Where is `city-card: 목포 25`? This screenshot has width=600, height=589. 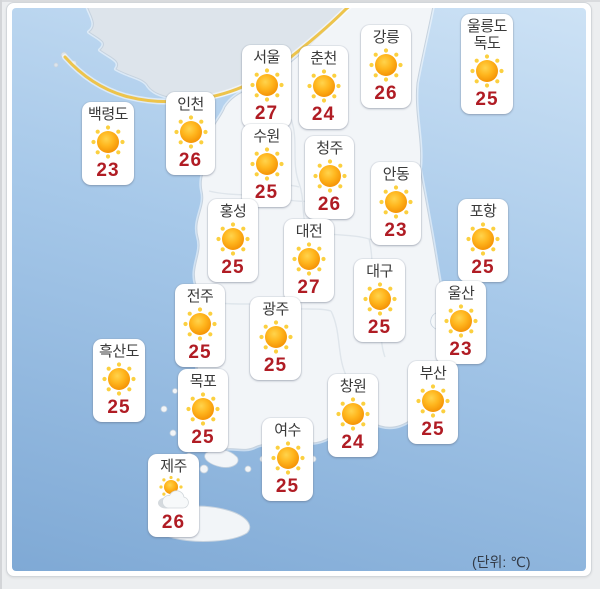
city-card: 목포 25 is located at coordinates (203, 410).